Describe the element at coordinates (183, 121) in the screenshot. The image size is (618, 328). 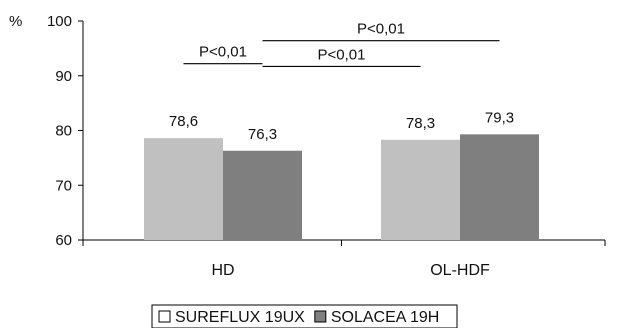
I see `data-label: 78,6` at that location.